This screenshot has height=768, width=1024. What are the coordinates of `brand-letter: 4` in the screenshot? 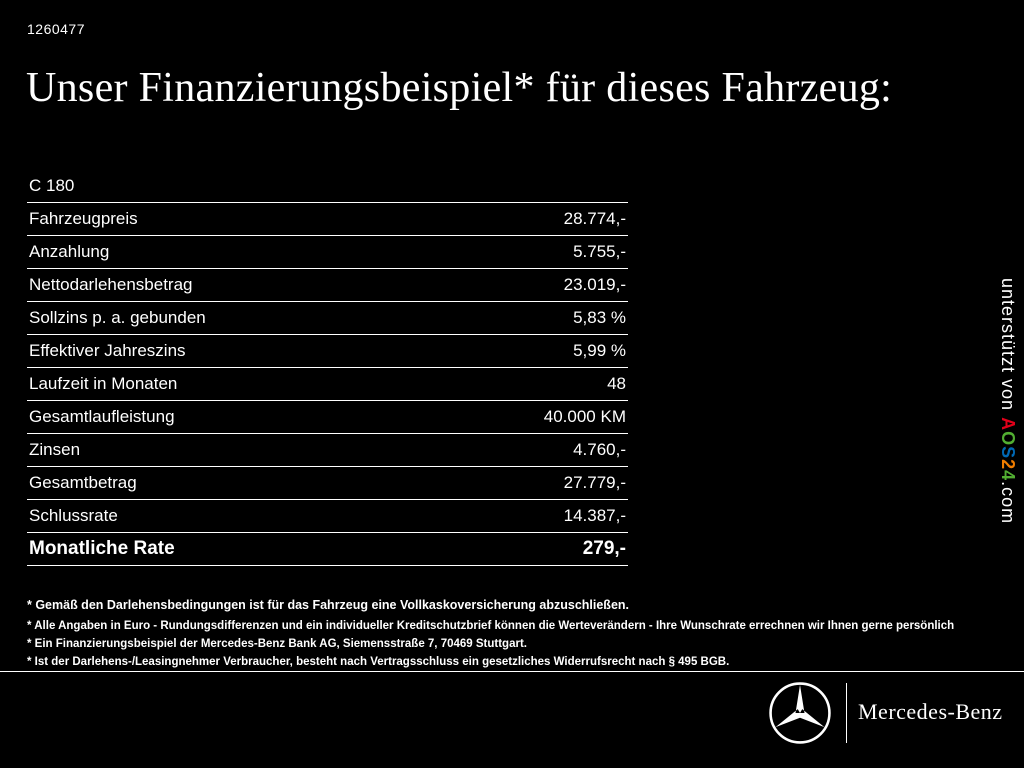 It's located at (1008, 476).